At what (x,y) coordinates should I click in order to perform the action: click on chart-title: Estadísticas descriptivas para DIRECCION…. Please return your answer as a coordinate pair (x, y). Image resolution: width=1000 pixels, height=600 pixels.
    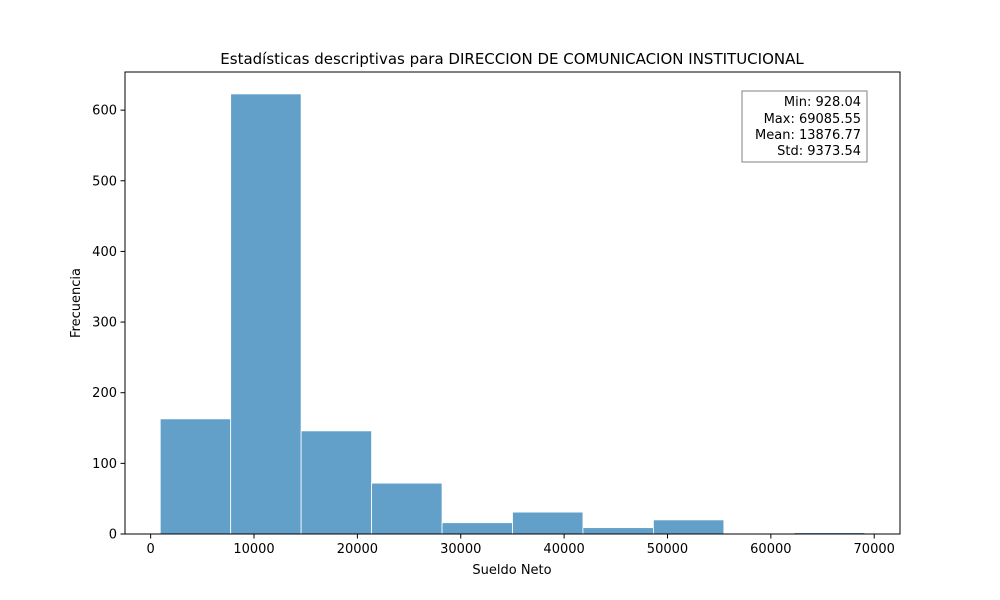
    Looking at the image, I should click on (512, 59).